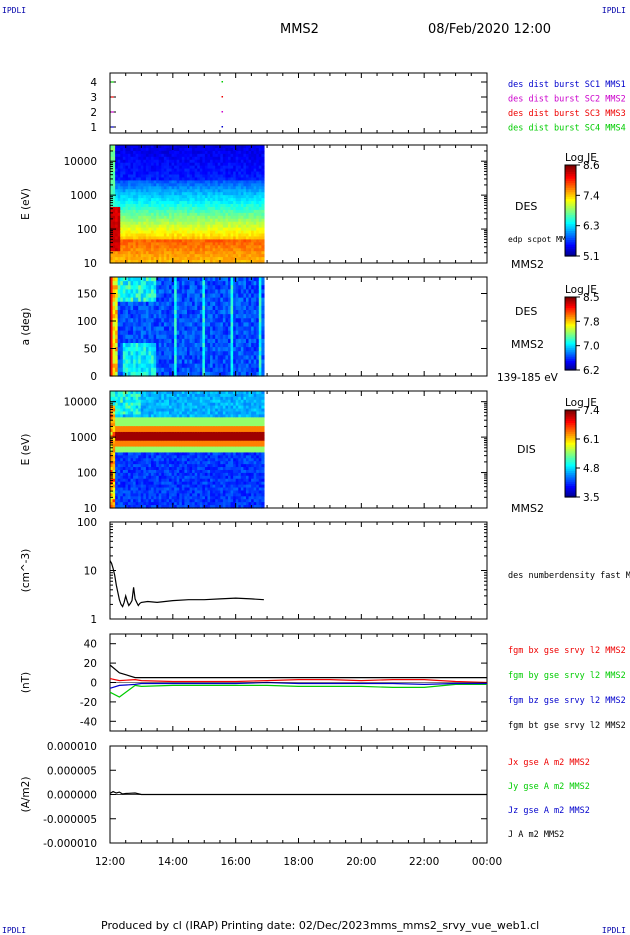  What do you see at coordinates (87, 230) in the screenshot?
I see `des-energy-panel-ytick-label: 100` at bounding box center [87, 230].